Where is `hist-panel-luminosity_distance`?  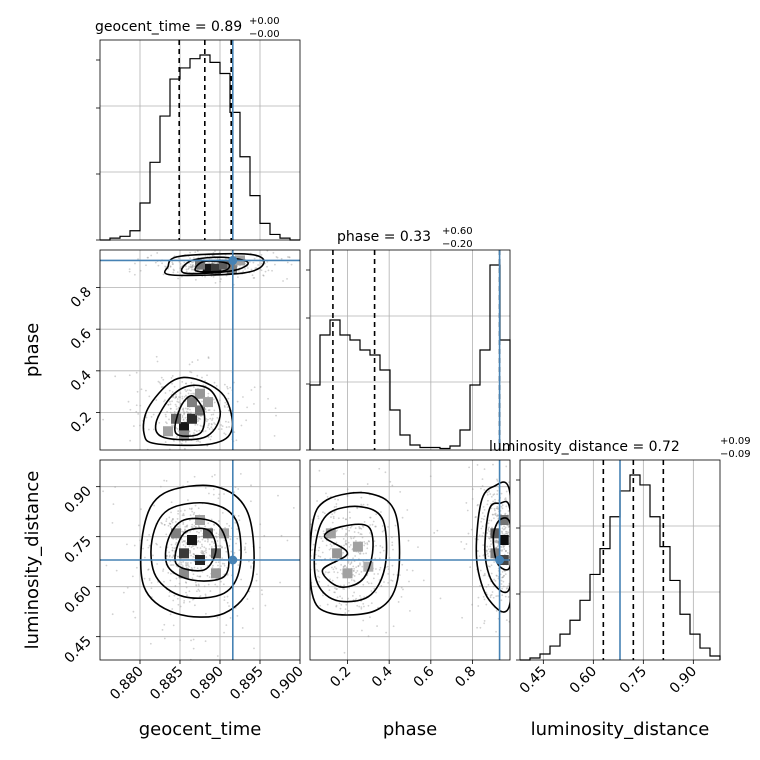 hist-panel-luminosity_distance is located at coordinates (618, 560).